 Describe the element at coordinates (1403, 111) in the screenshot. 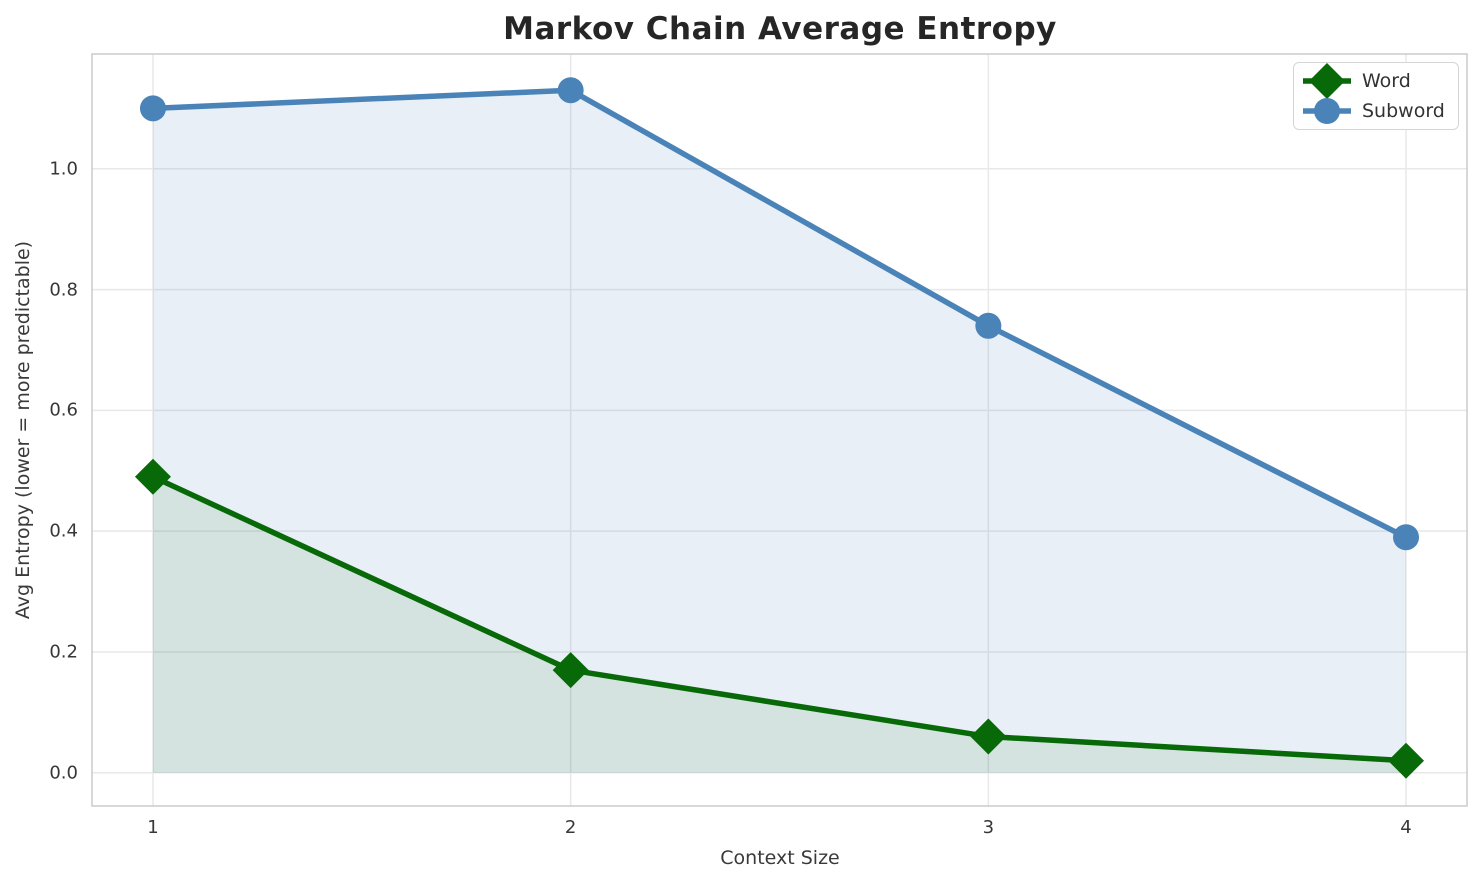

I see `legend-label: Subword` at that location.